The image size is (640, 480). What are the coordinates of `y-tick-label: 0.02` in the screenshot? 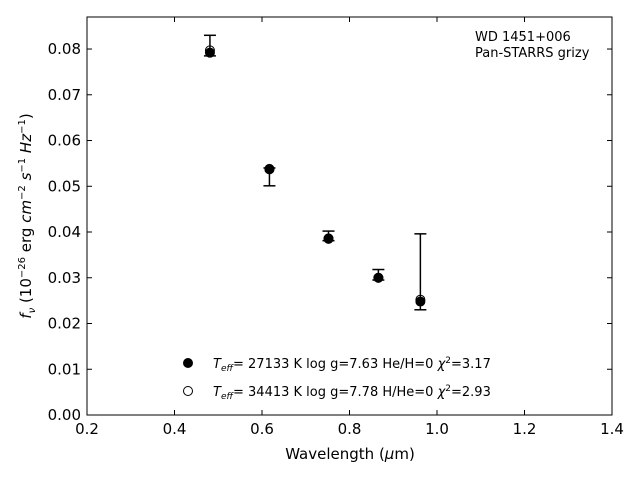 It's located at (64, 324).